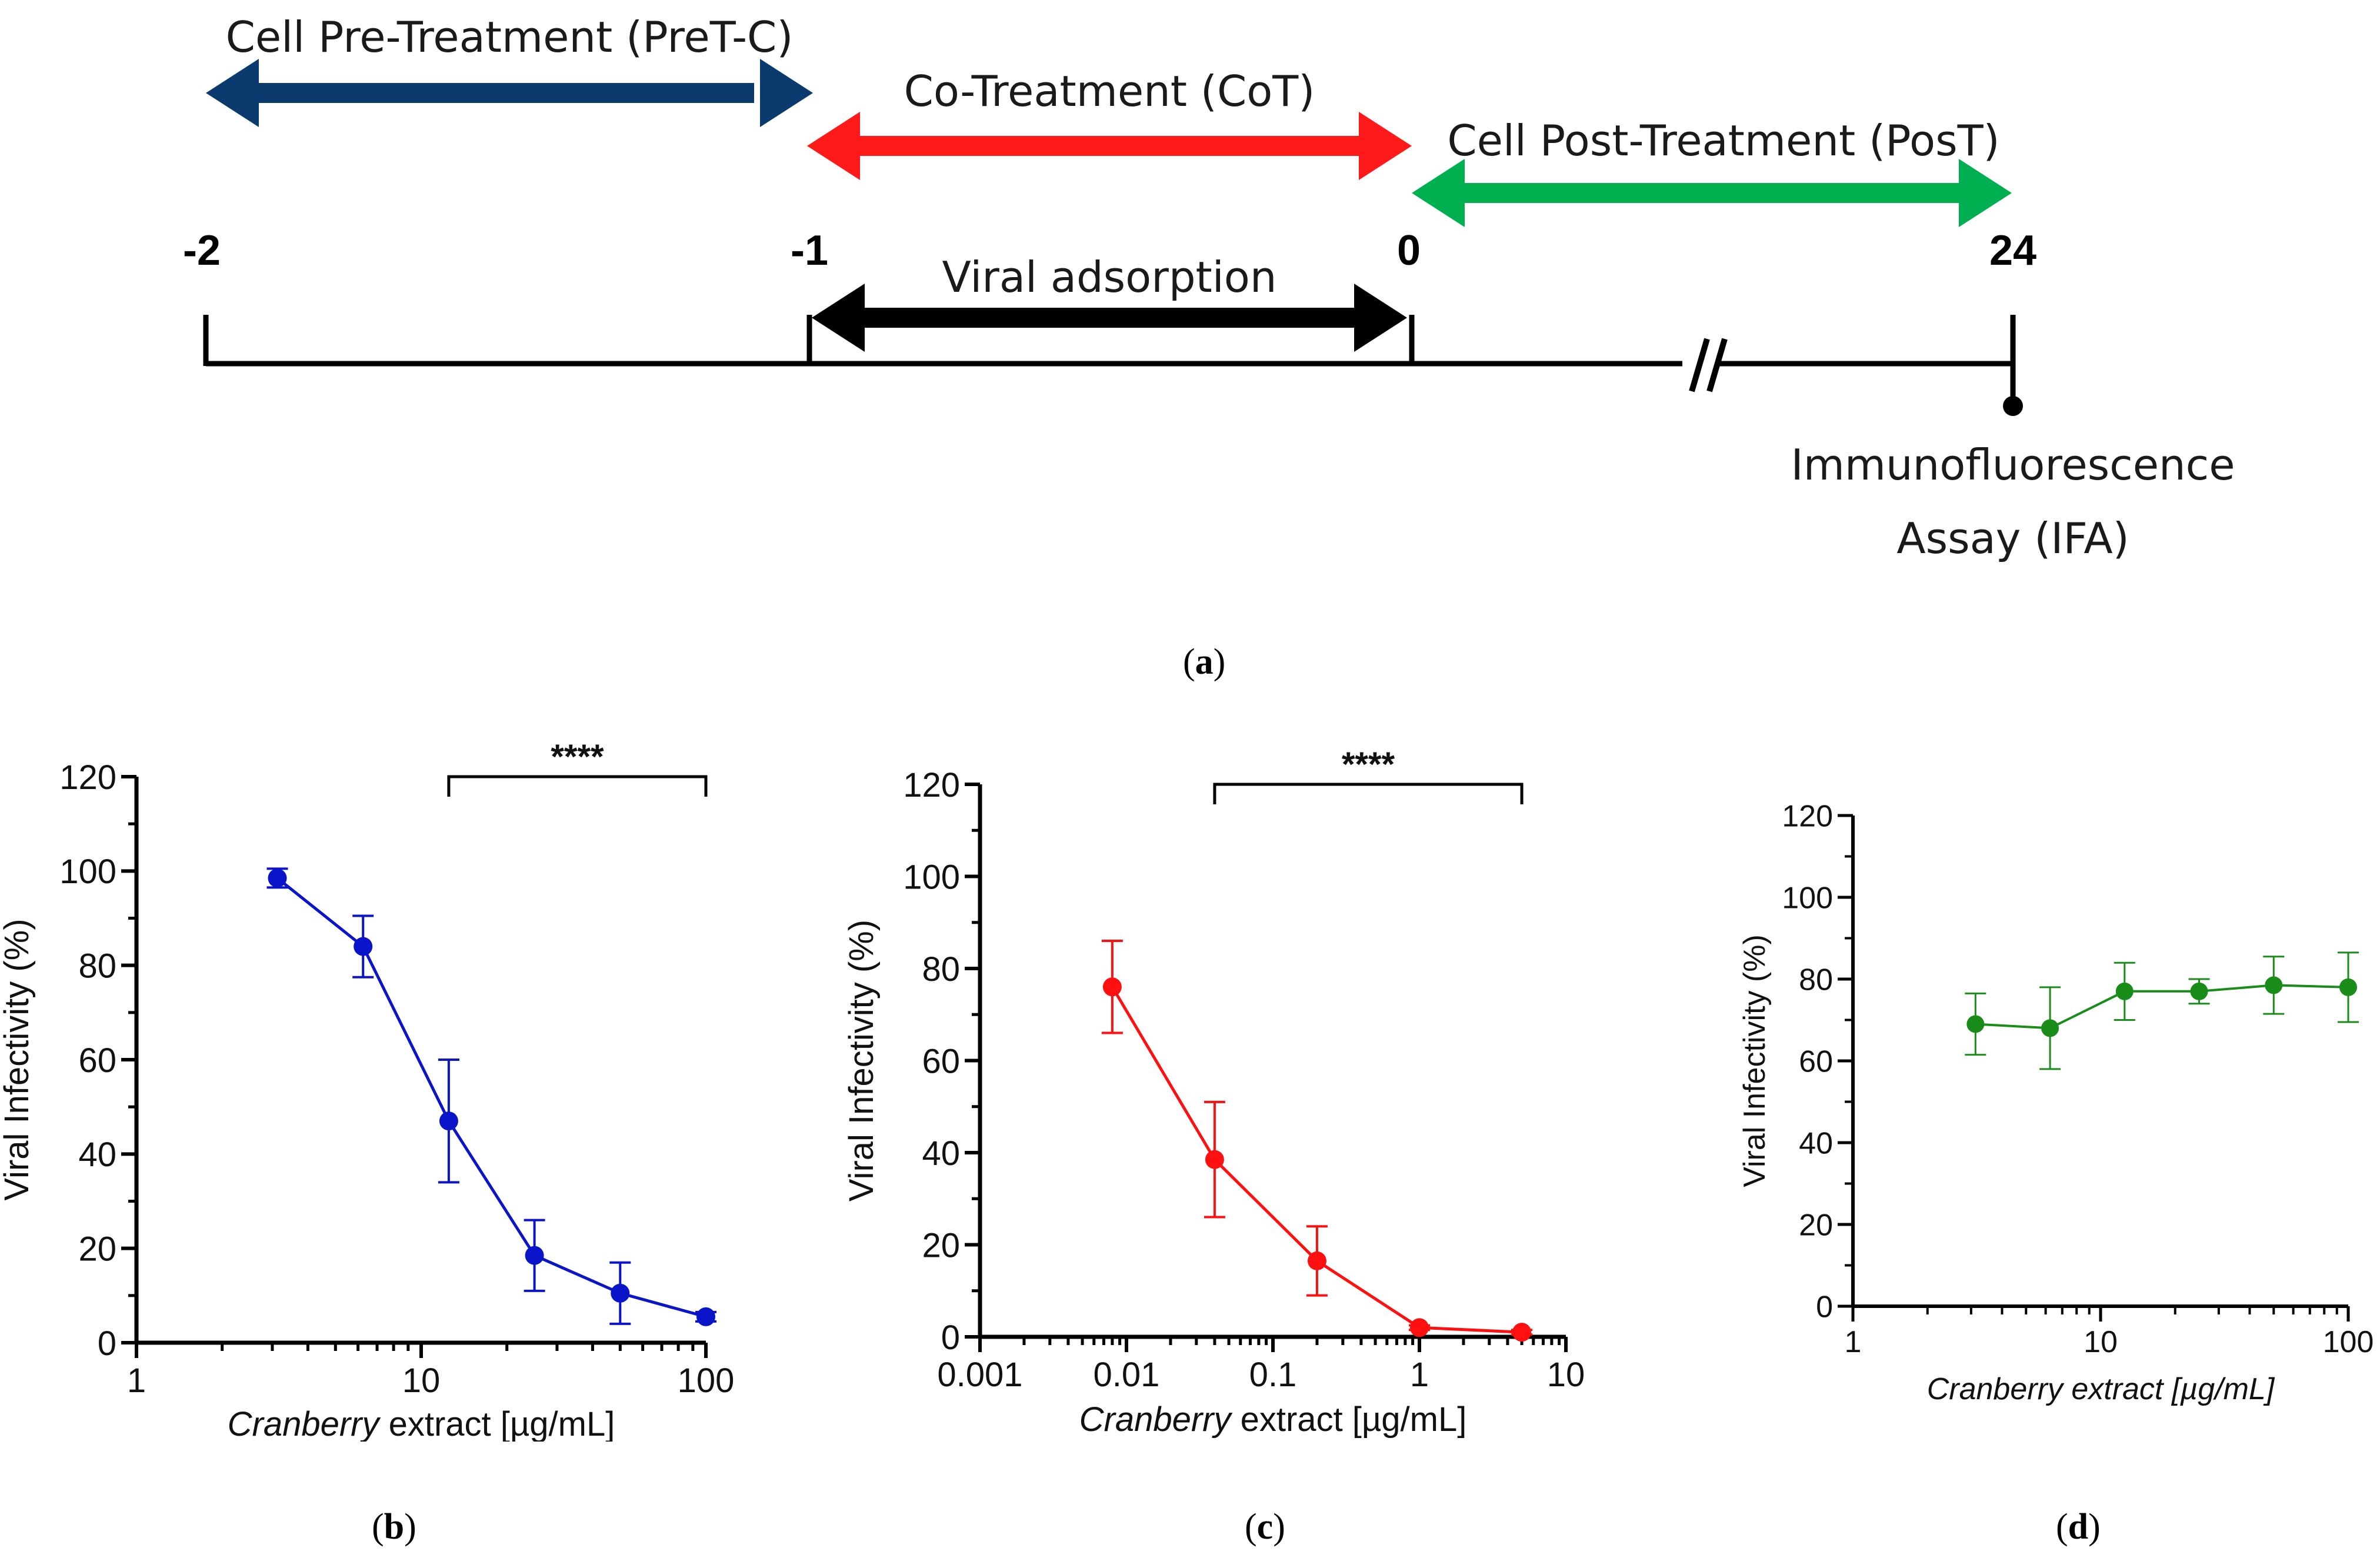  I want to click on panel-label-a: (a), so click(1204, 662).